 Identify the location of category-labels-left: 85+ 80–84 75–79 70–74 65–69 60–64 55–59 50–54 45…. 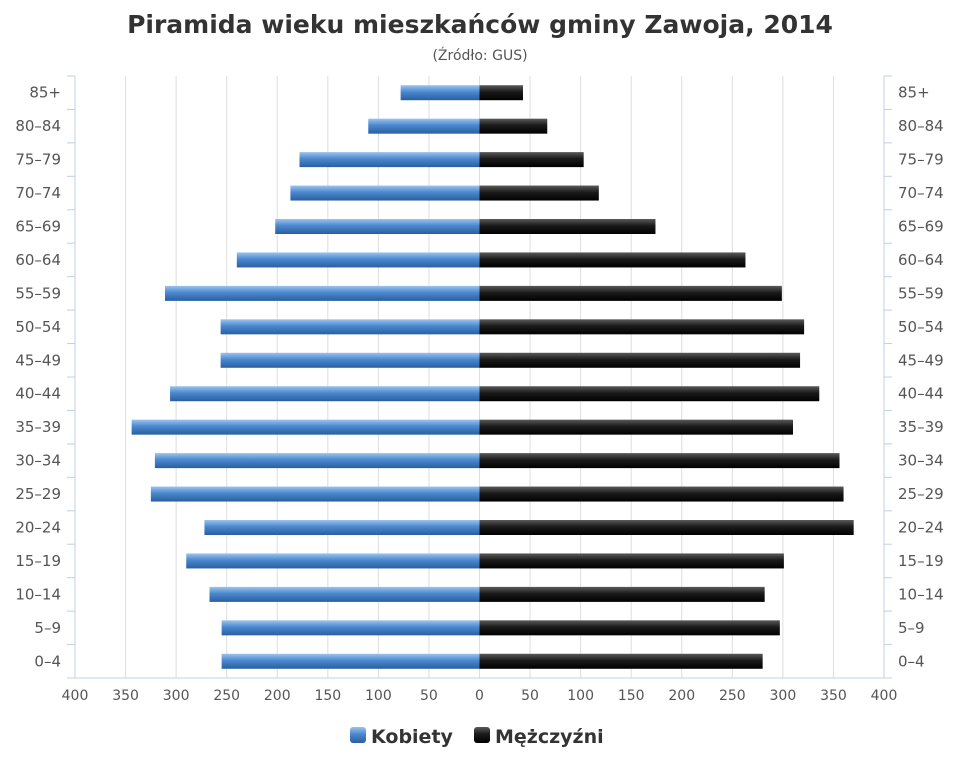
(38, 377).